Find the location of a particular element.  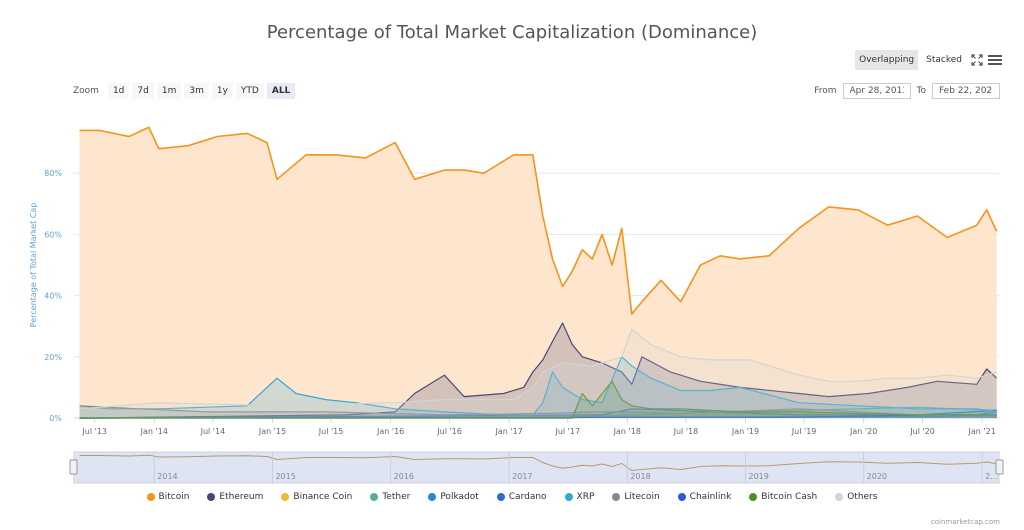

from-date-input is located at coordinates (876, 91).